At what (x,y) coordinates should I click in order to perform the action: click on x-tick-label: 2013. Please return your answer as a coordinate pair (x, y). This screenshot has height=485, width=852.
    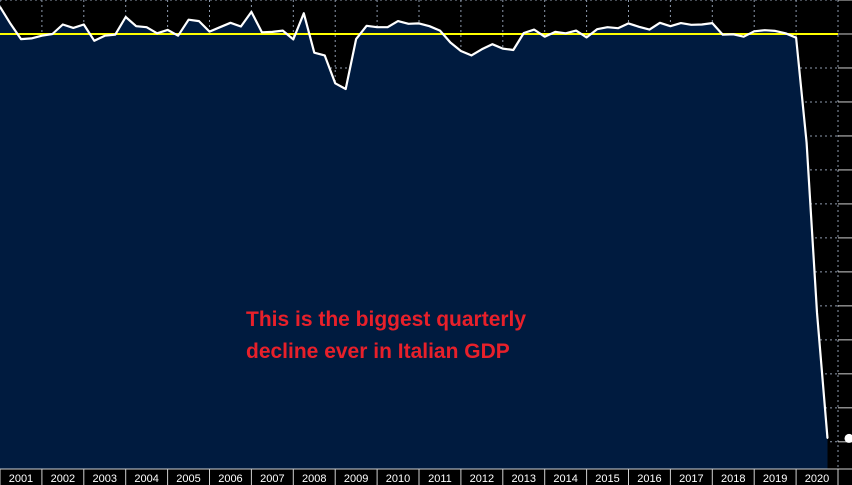
    Looking at the image, I should click on (524, 479).